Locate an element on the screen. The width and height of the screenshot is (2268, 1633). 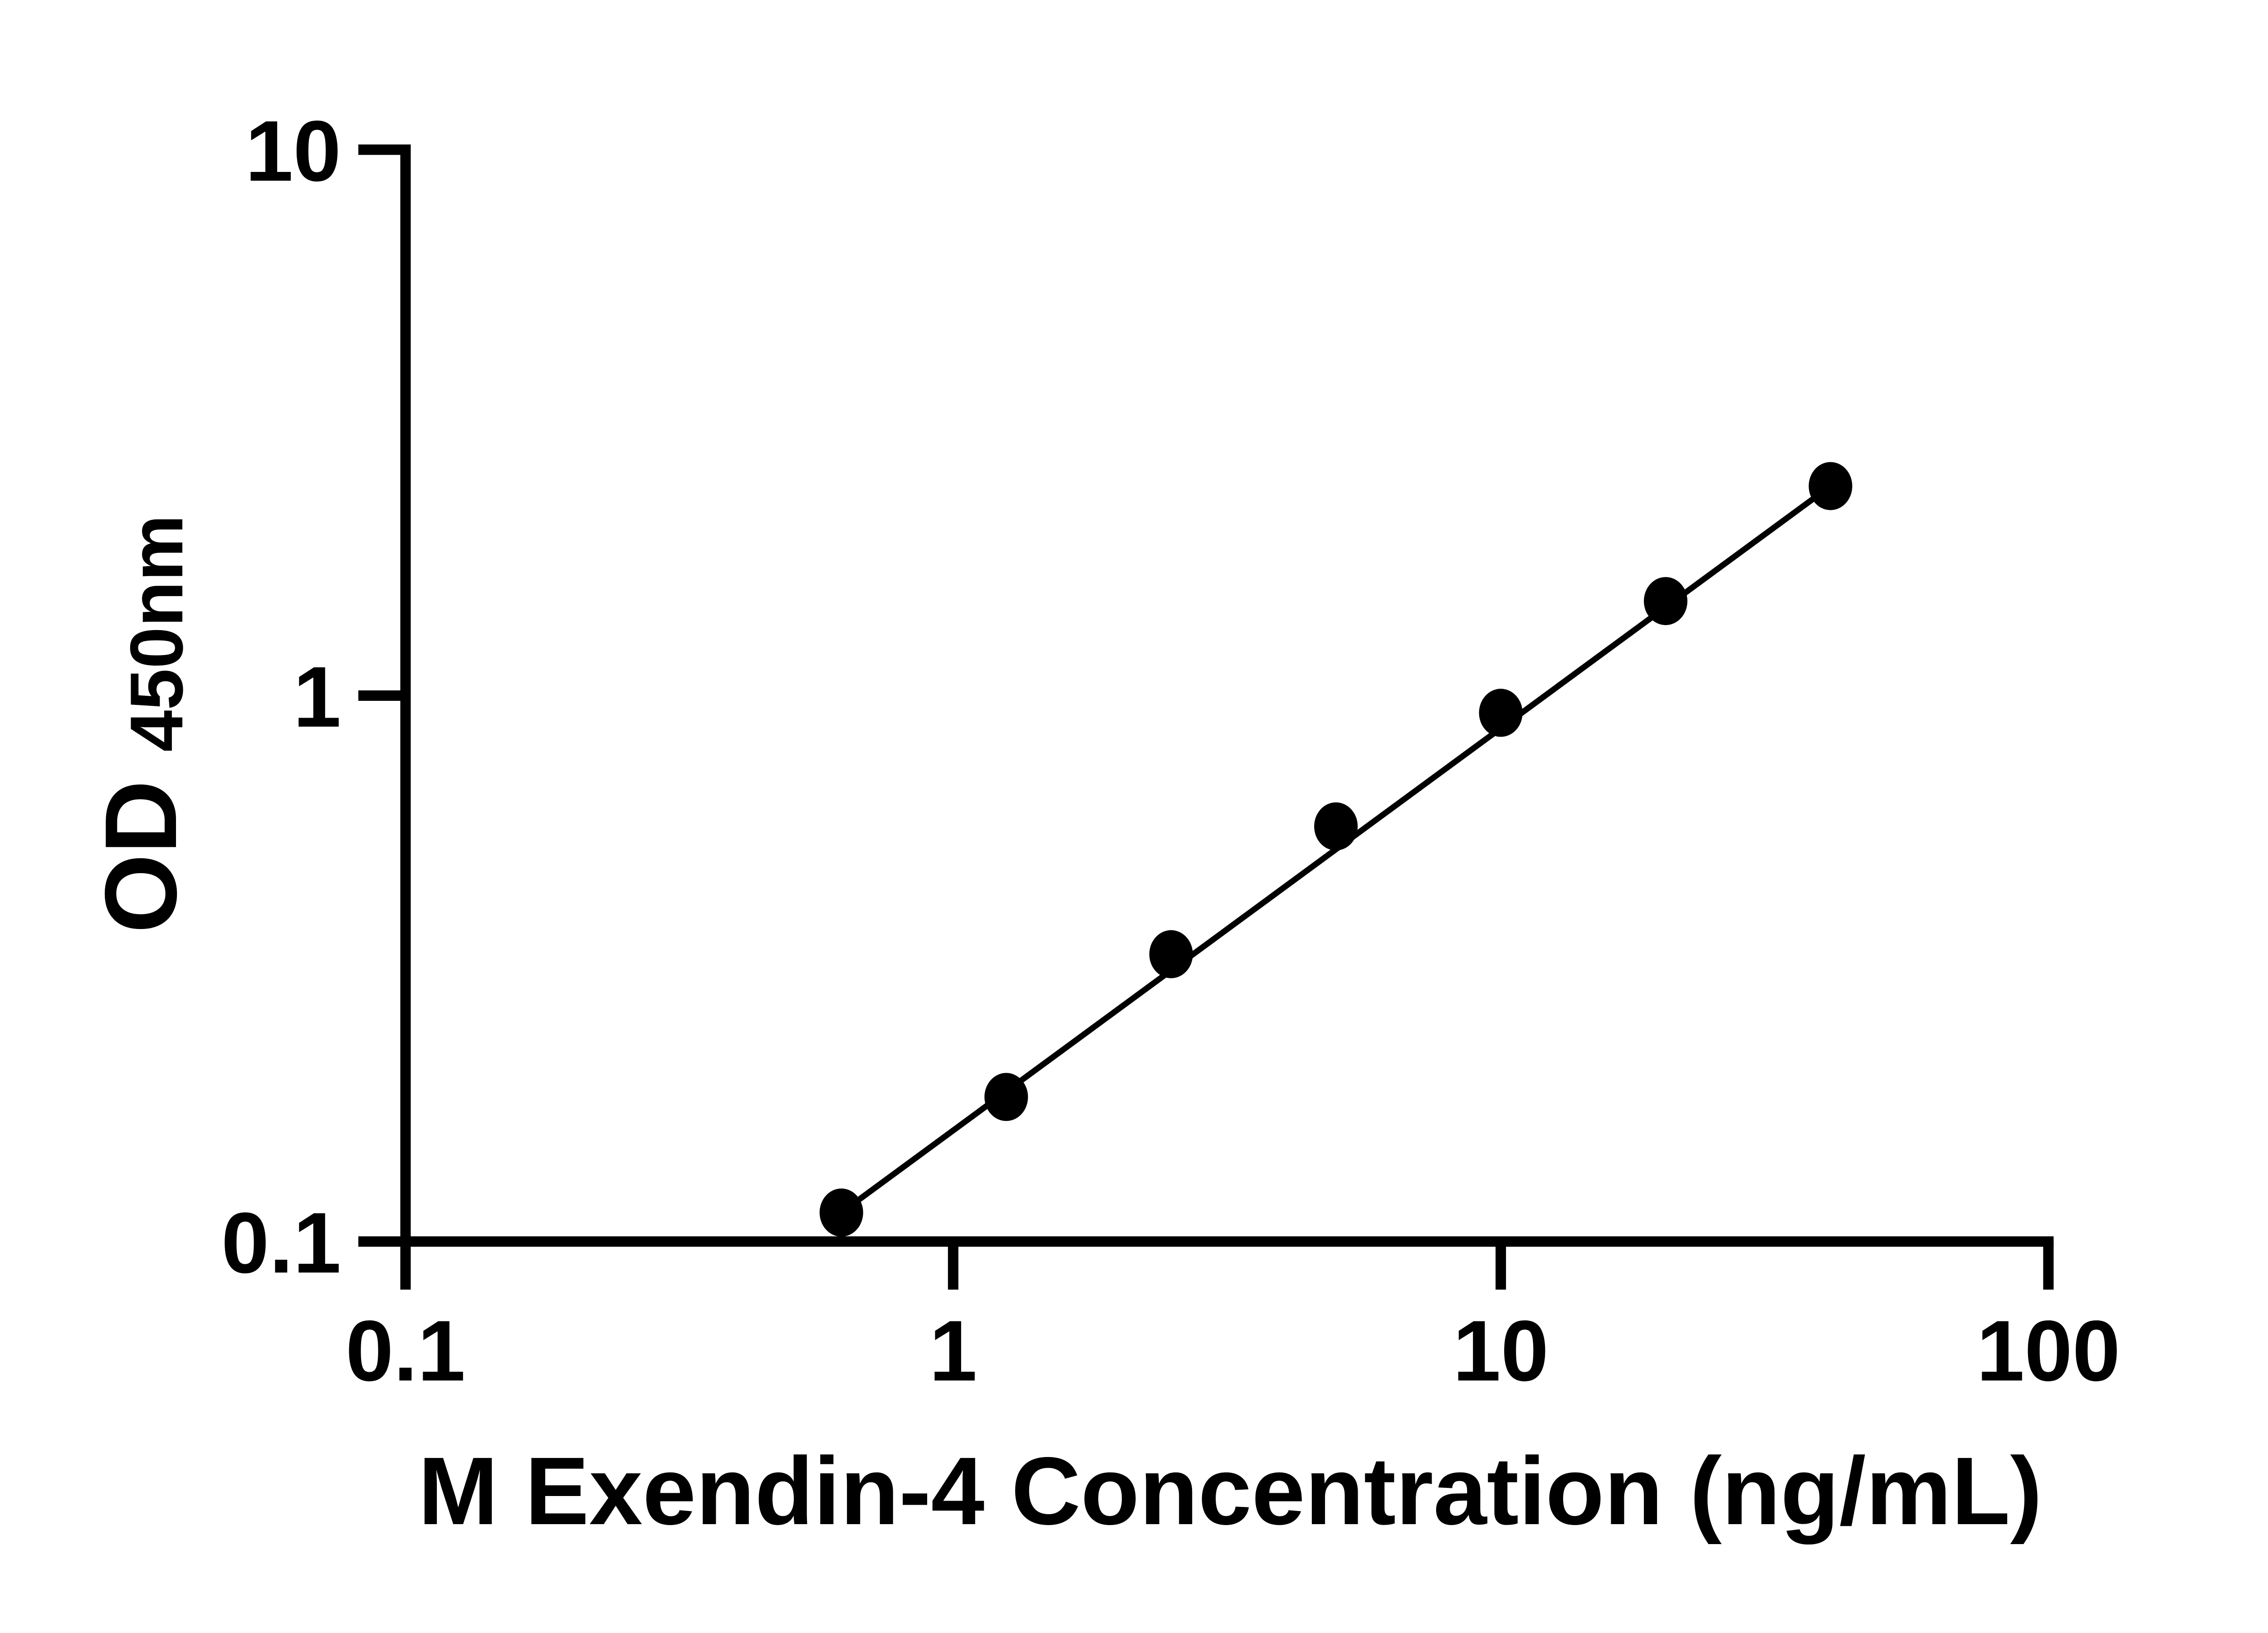
y-axis-title-subscript: 450nm is located at coordinates (157, 633).